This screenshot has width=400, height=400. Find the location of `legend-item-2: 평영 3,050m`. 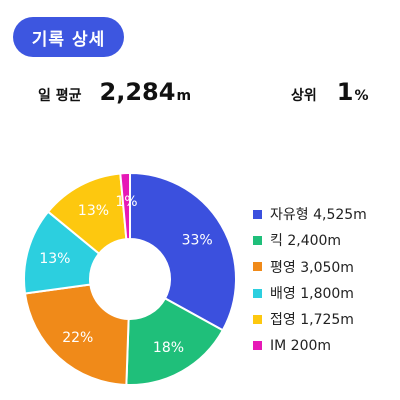

legend-item-2: 평영 3,050m is located at coordinates (310, 267).